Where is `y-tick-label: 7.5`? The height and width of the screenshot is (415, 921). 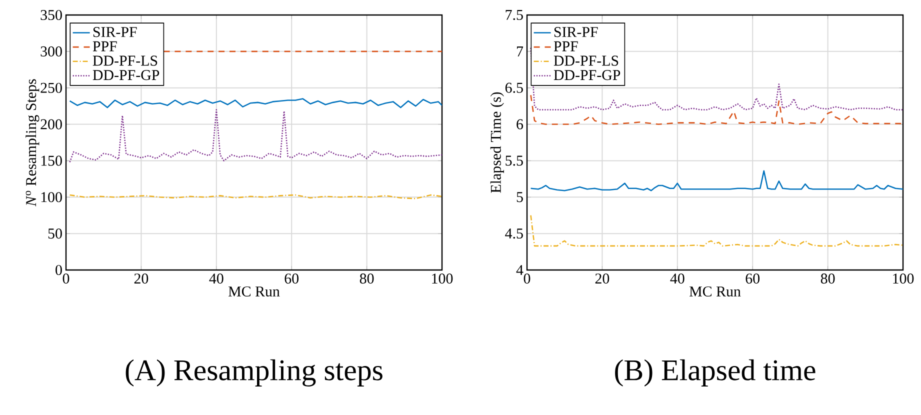 y-tick-label: 7.5 is located at coordinates (514, 15).